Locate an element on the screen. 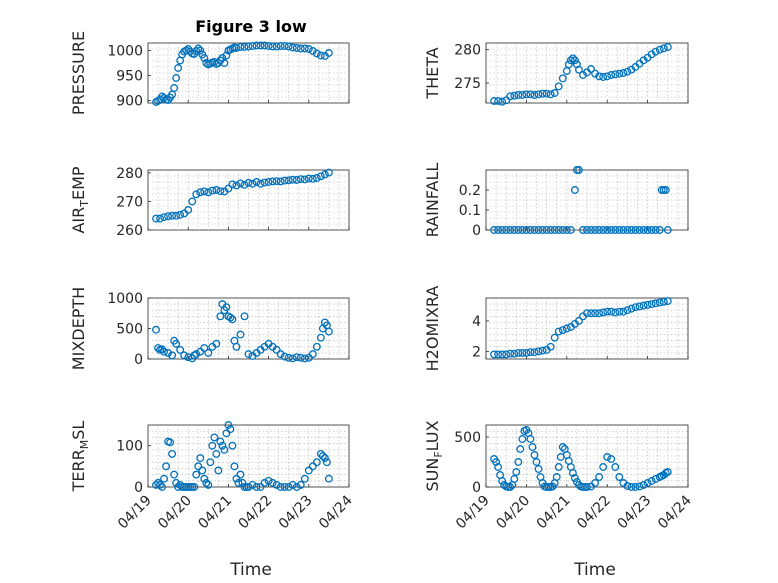 This screenshot has height=583, width=778. chart-title: Figure 3 low is located at coordinates (251, 26).